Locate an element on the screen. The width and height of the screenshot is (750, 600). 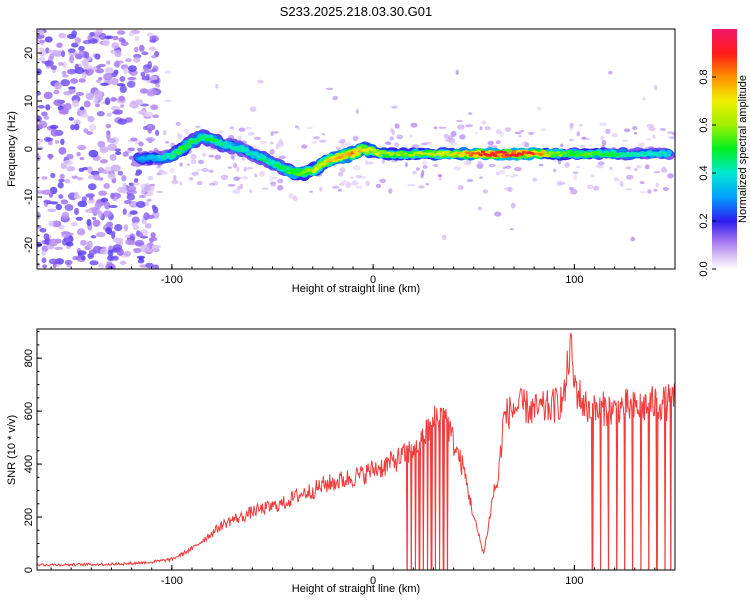
colorbar-ticks: 0.0 0.2 0.4 0.6 0.8 is located at coordinates (707, 173).